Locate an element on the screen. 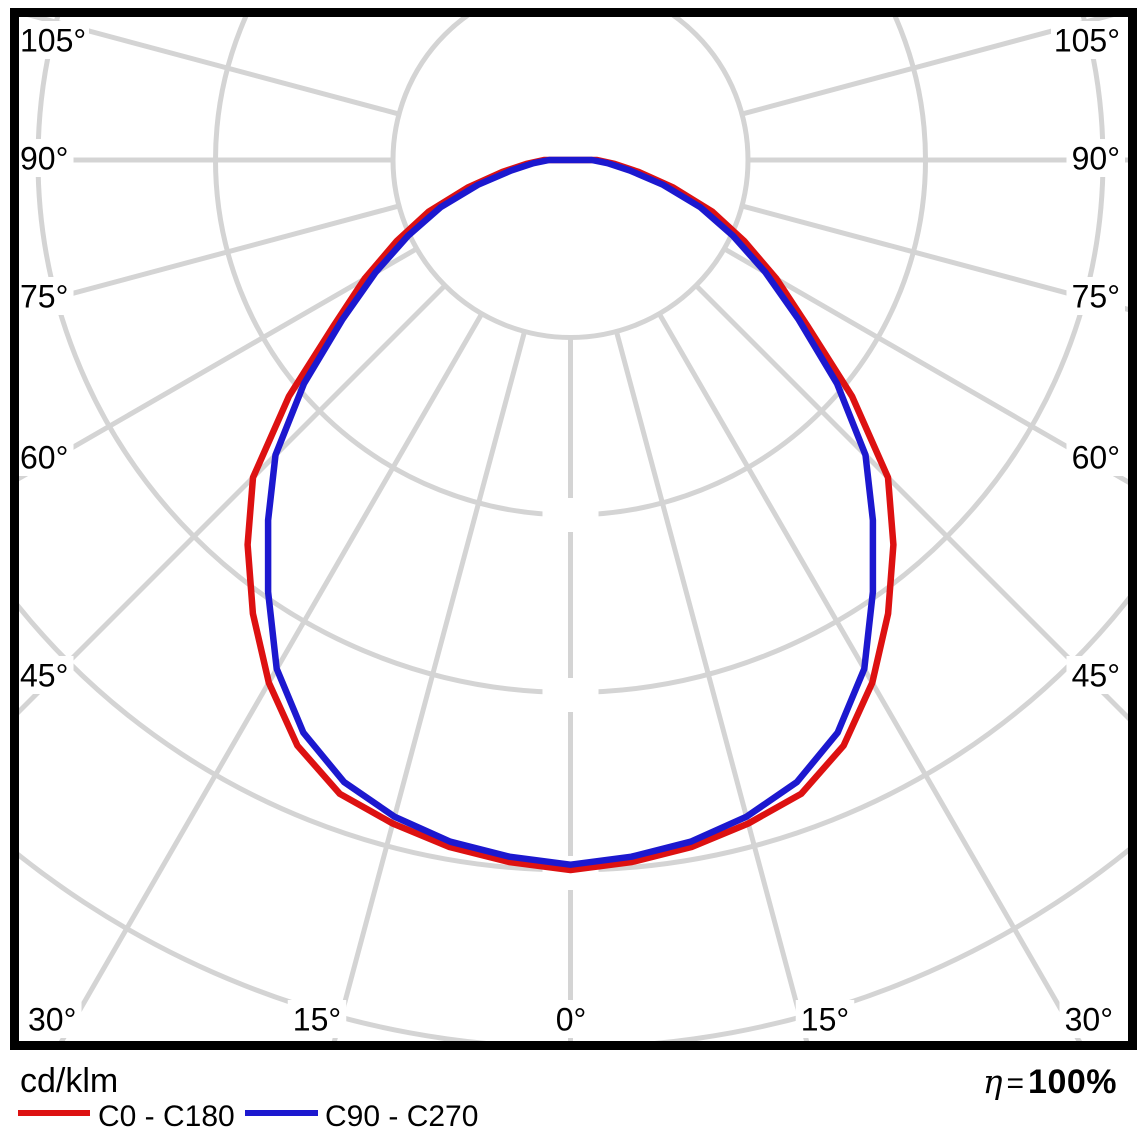  light-output-ratio-label: η = 100% is located at coordinates (1050, 1082).